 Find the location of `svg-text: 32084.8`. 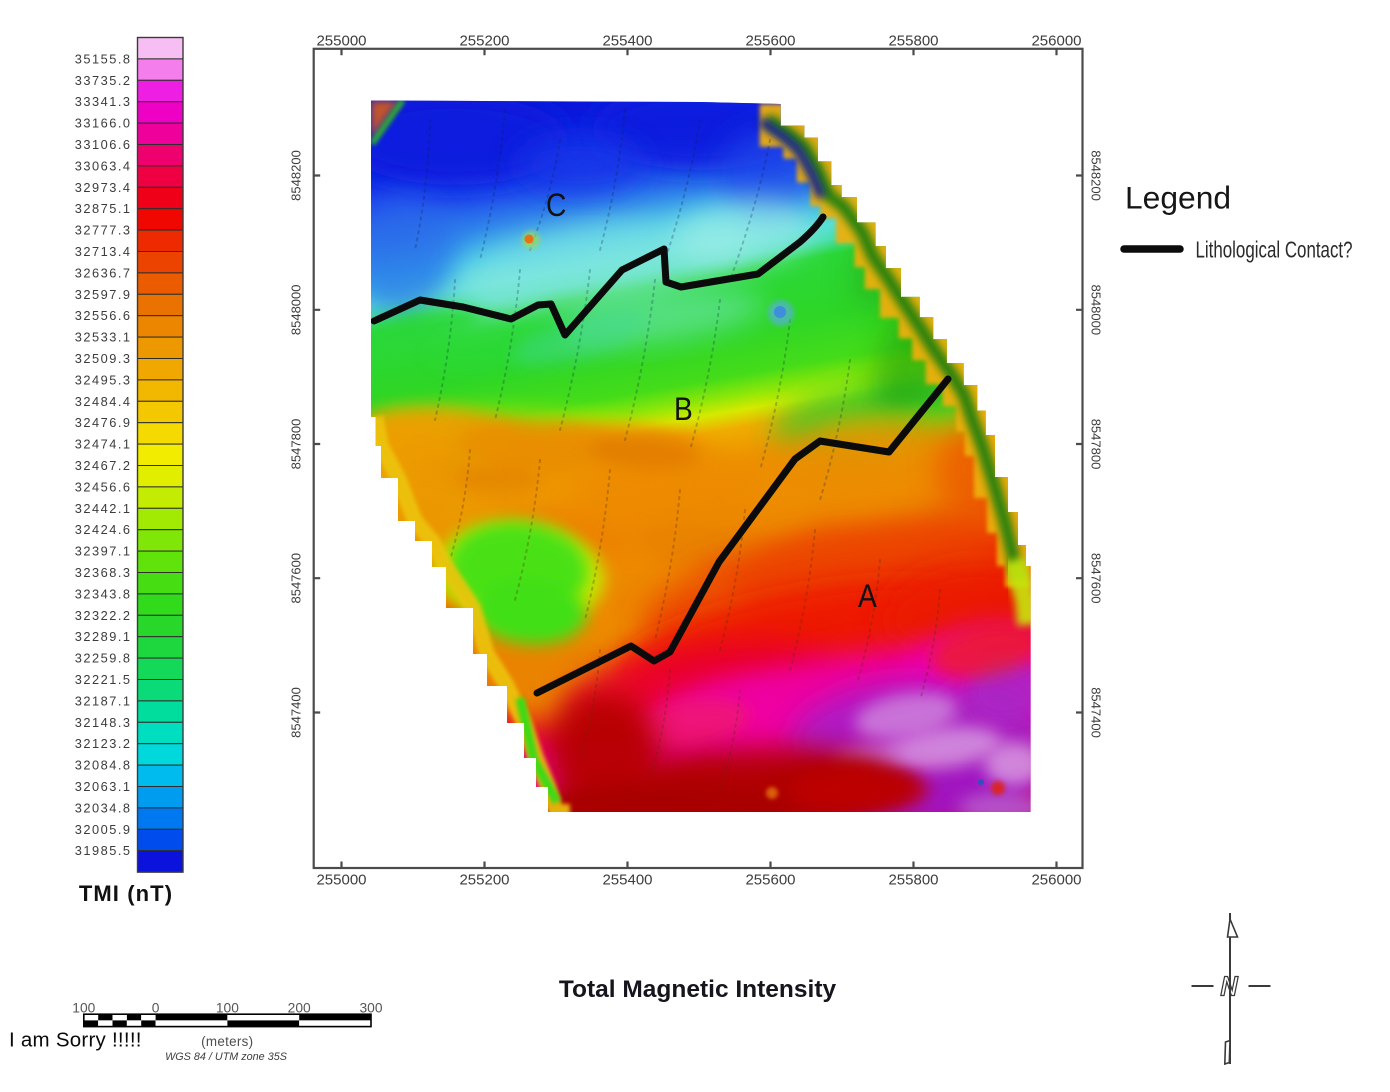

svg-text: 32084.8 is located at coordinates (103, 765).